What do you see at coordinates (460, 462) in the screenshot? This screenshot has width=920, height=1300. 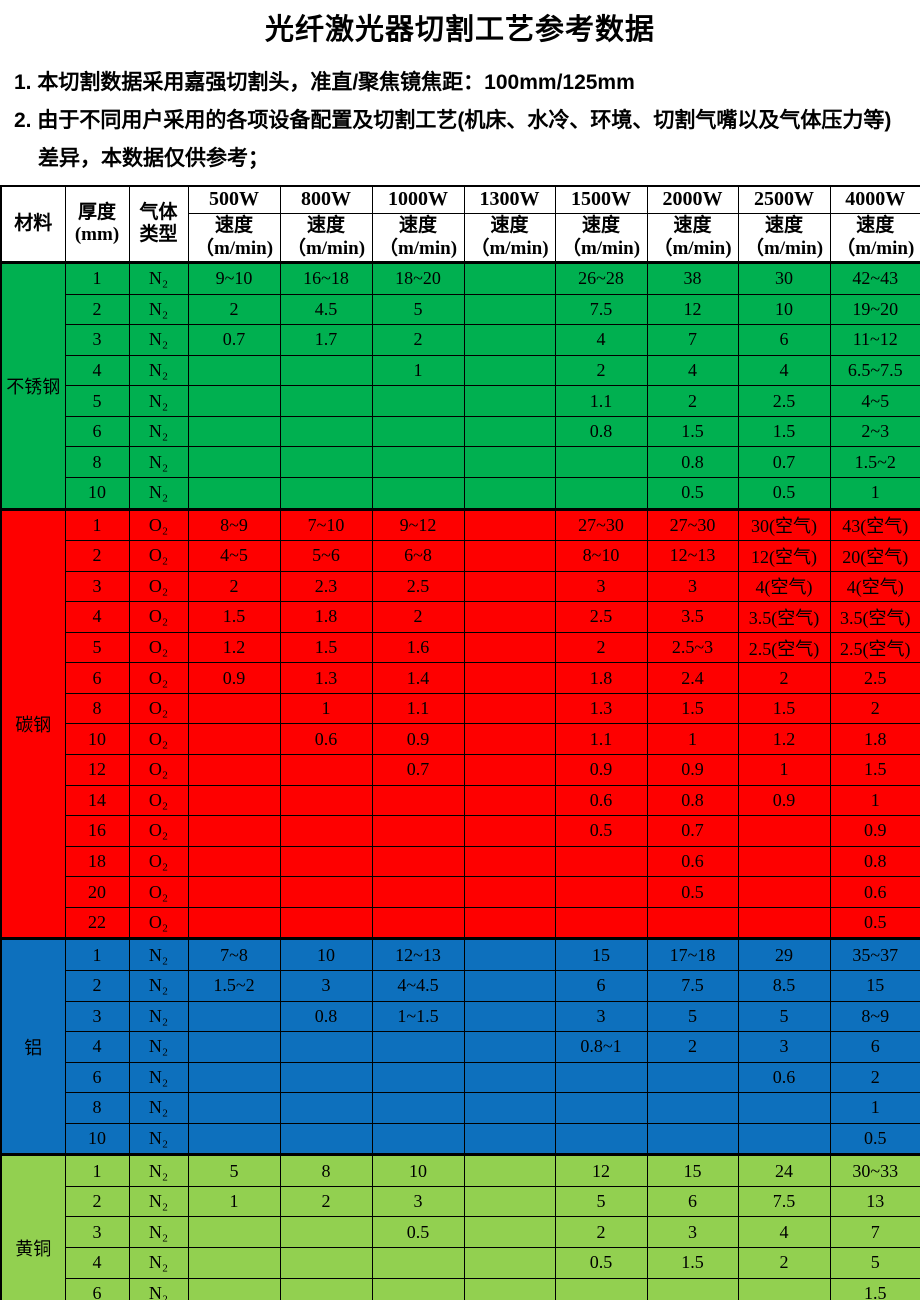 I see `table-row: 8 N₂ 0.8 0.7 1.5~2` at bounding box center [460, 462].